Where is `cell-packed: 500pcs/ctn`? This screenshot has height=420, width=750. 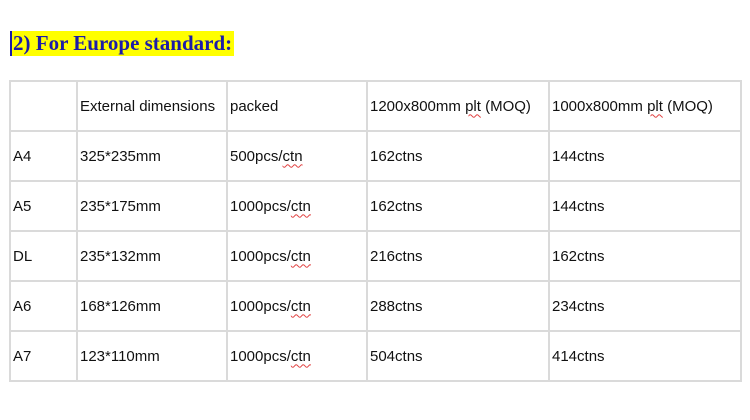
cell-packed: 500pcs/ctn is located at coordinates (297, 156).